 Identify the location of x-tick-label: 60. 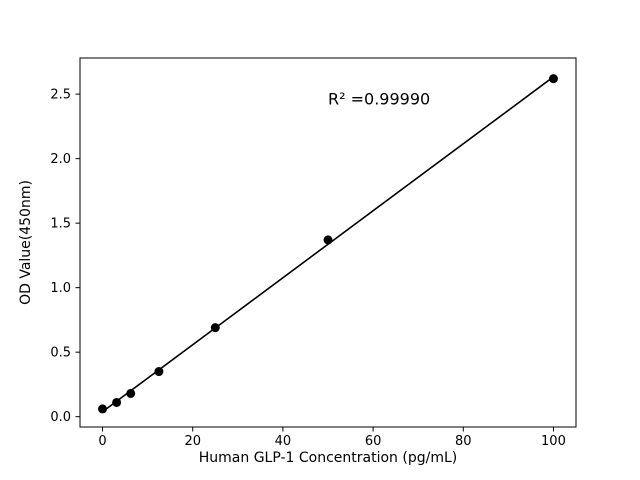
(373, 441).